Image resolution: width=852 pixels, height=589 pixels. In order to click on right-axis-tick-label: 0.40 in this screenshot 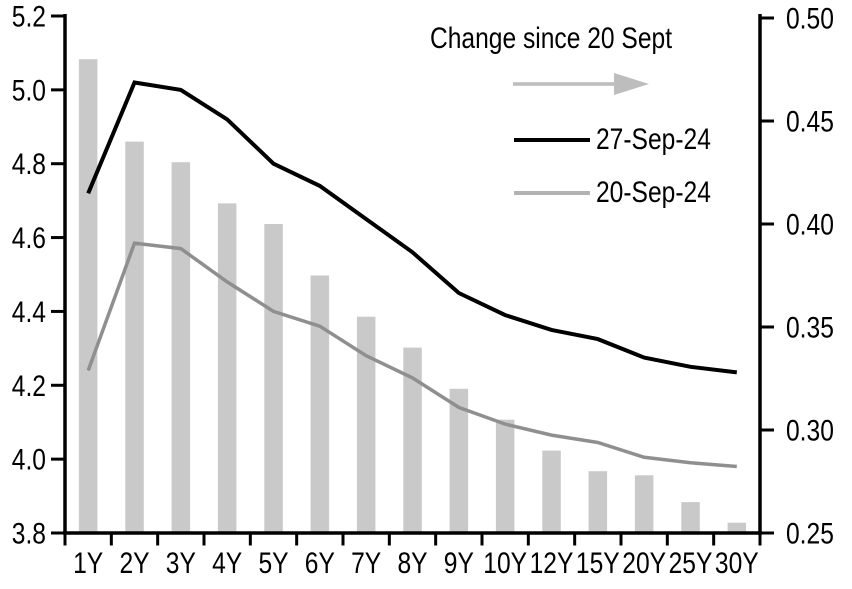, I will do `click(810, 225)`.